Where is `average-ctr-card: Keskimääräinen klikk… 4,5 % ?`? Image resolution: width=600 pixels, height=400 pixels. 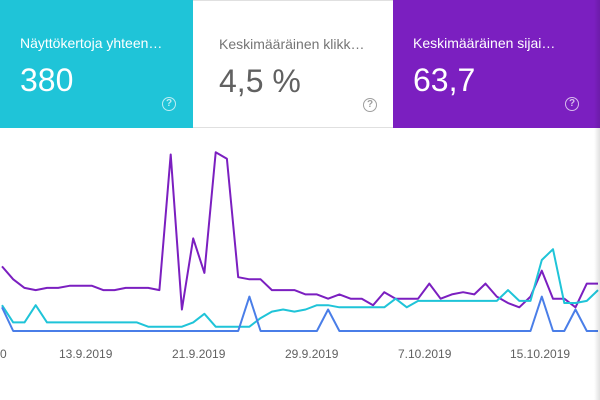
average-ctr-card: Keskimääräinen klikk… 4,5 % ? is located at coordinates (293, 64).